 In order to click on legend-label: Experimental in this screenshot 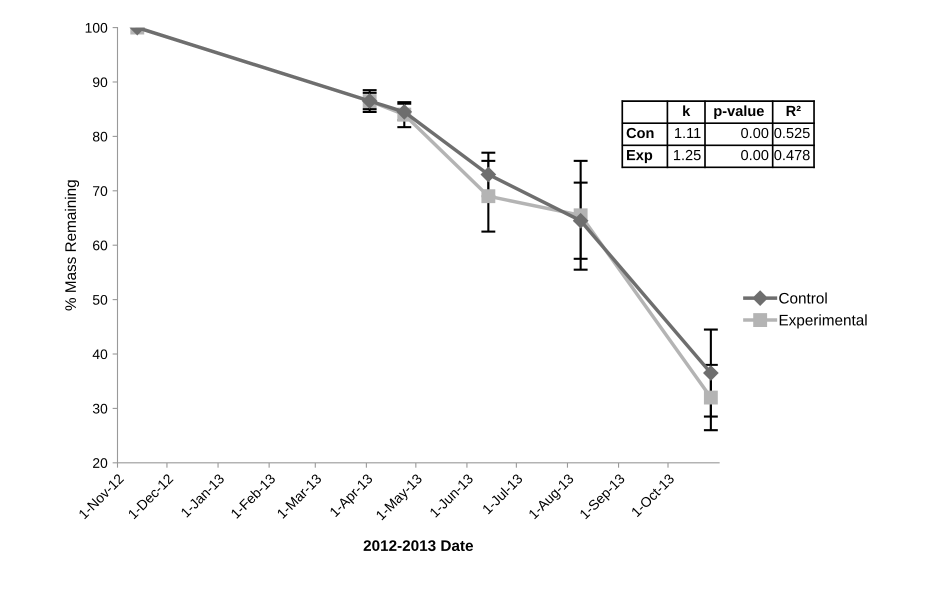, I will do `click(823, 321)`.